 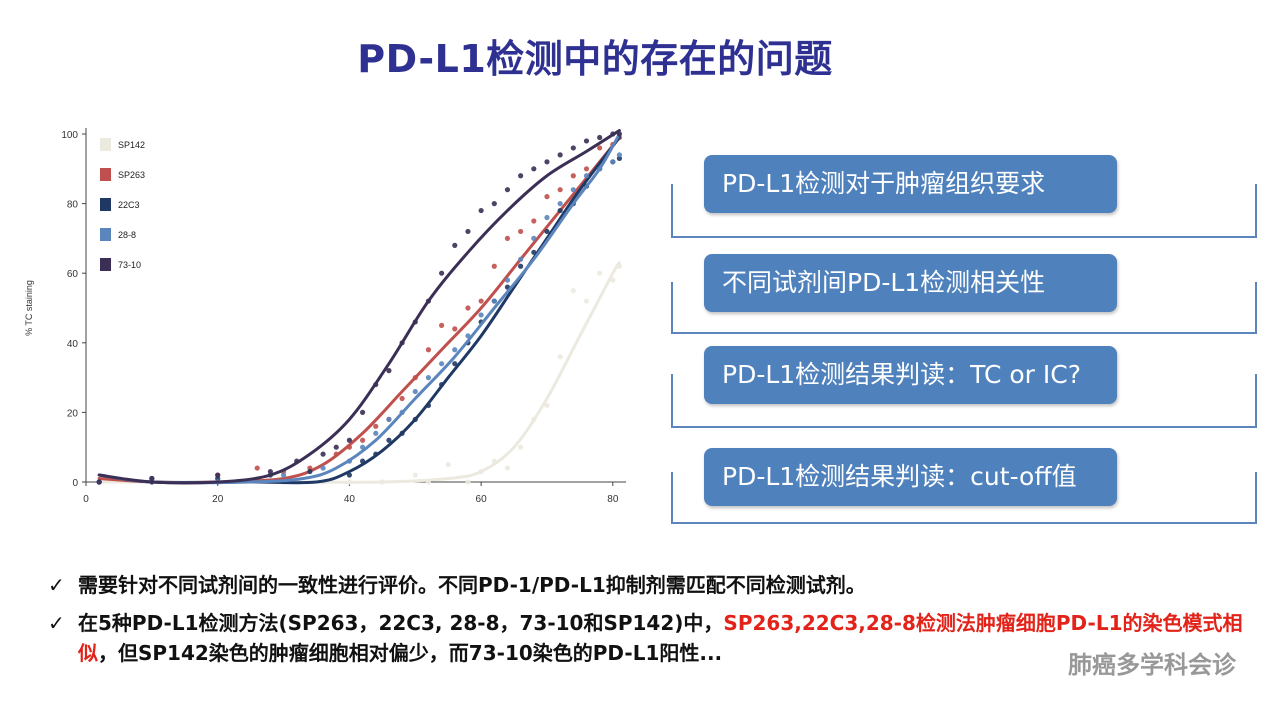 I want to click on y-tick-label: 100, so click(x=69, y=135).